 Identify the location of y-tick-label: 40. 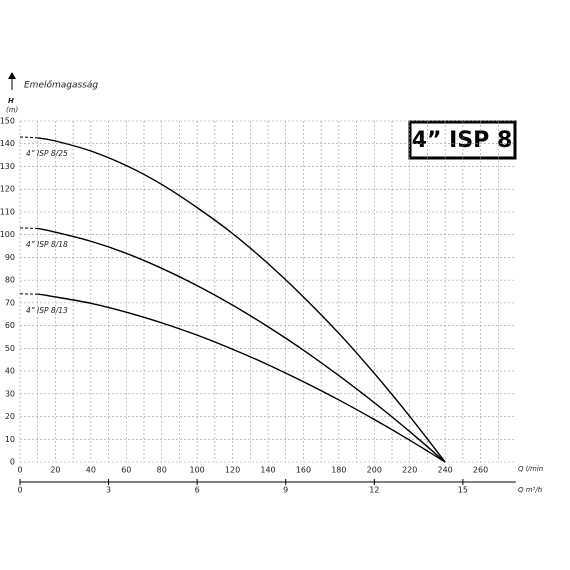
(10, 371).